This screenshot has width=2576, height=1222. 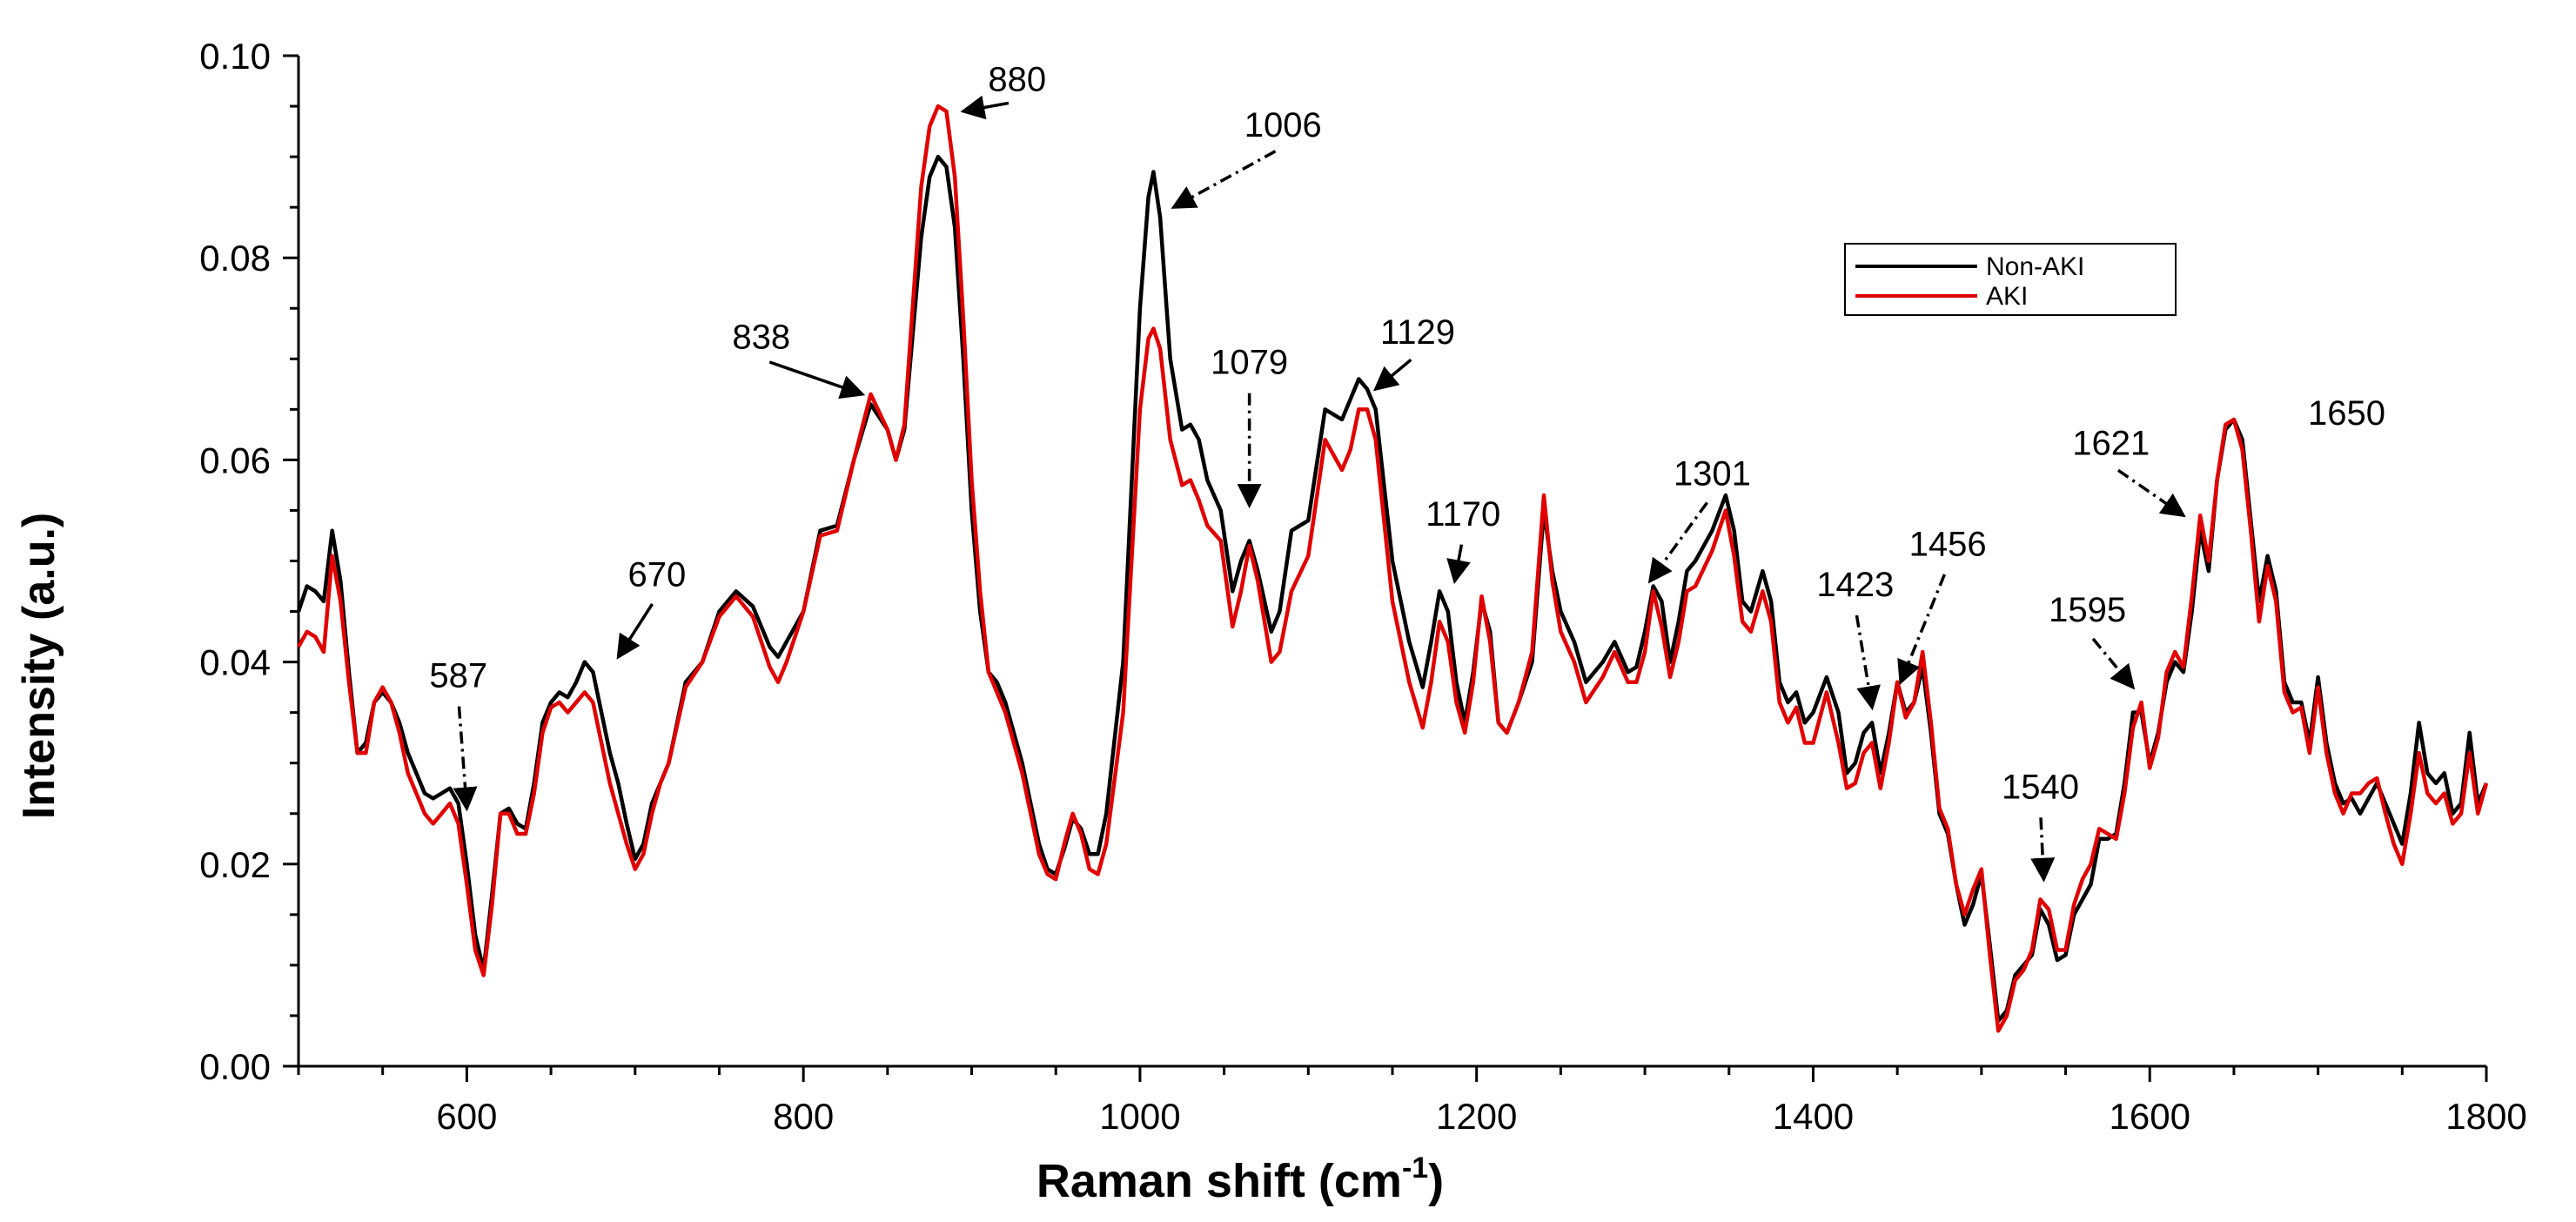 I want to click on y-axis-title: Intensity (a.u.), so click(x=39, y=666).